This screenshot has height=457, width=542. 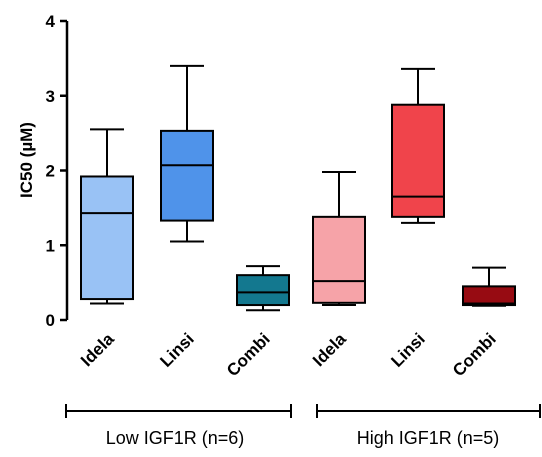 I want to click on y-tick-label: 4, so click(x=51, y=21).